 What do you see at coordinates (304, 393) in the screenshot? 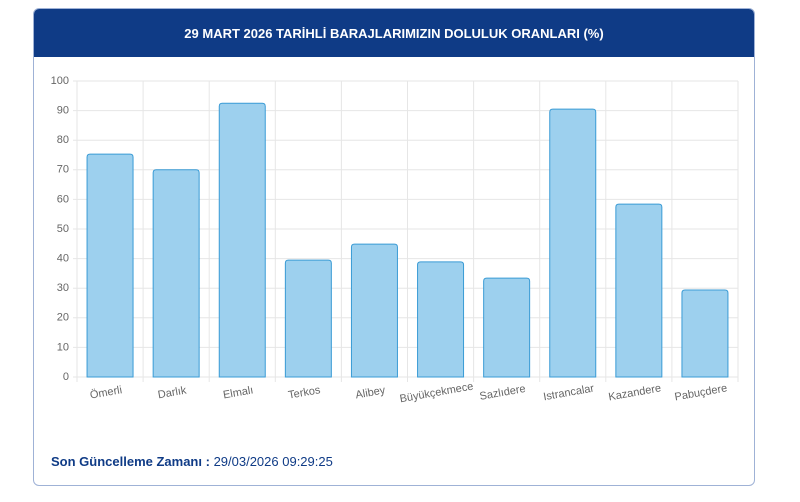
I see `x-tick-label: Terkos` at bounding box center [304, 393].